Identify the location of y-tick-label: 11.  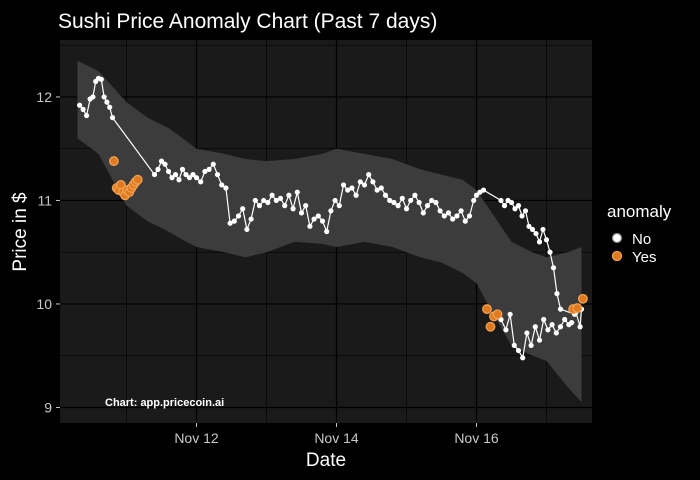
(44, 200).